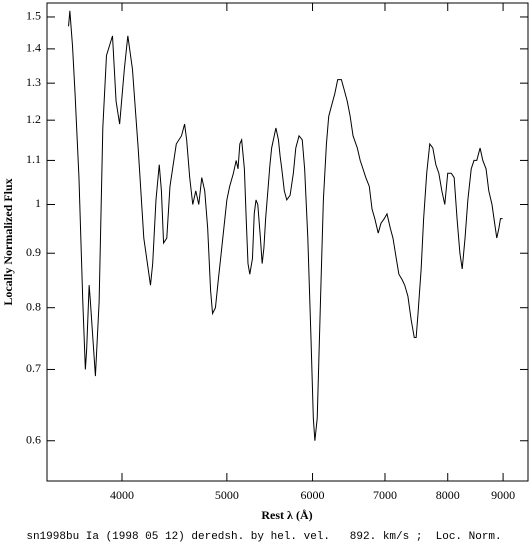  What do you see at coordinates (33, 48) in the screenshot?
I see `y-tick-label: 1.4` at bounding box center [33, 48].